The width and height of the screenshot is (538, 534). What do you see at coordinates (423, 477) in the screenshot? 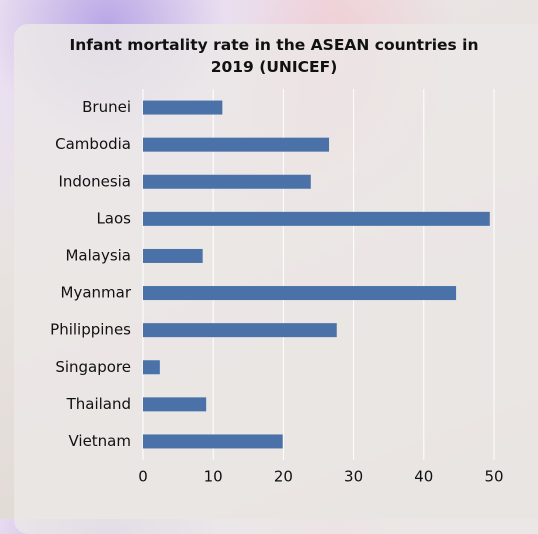
I see `x-tick-label: 40` at bounding box center [423, 477].